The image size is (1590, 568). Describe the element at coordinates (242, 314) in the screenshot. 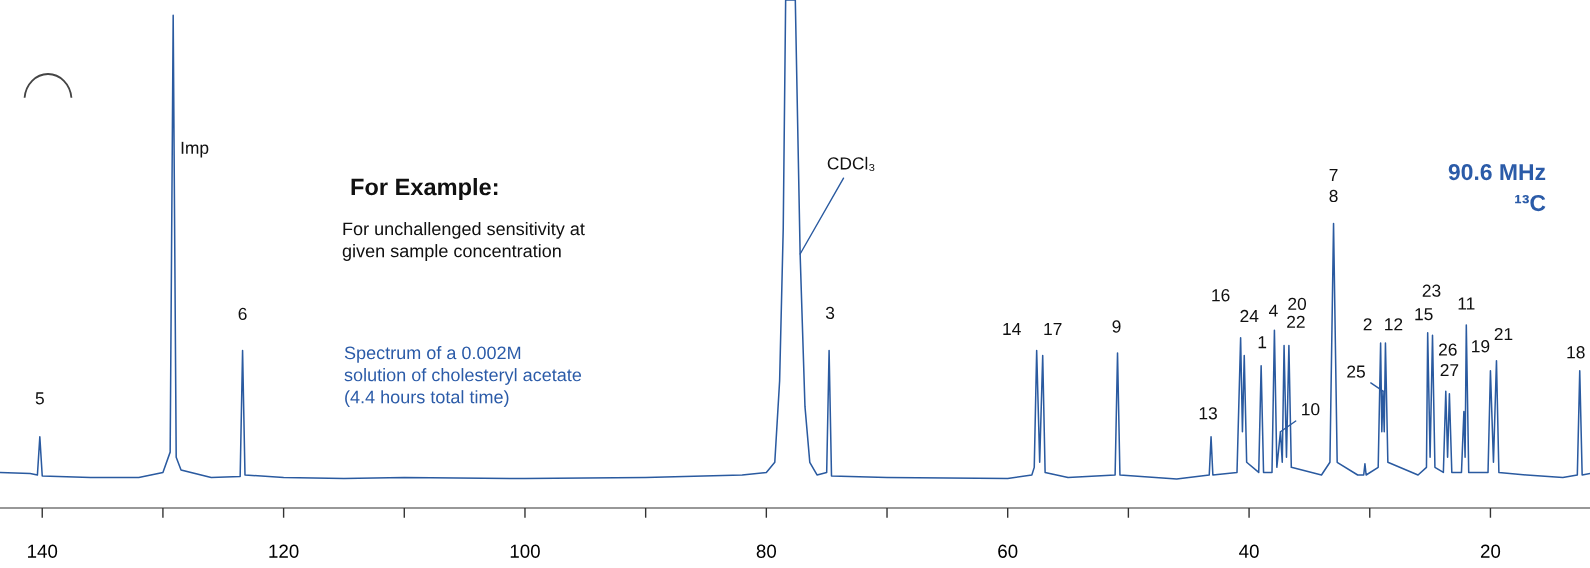

I see `annotation: 6` at that location.